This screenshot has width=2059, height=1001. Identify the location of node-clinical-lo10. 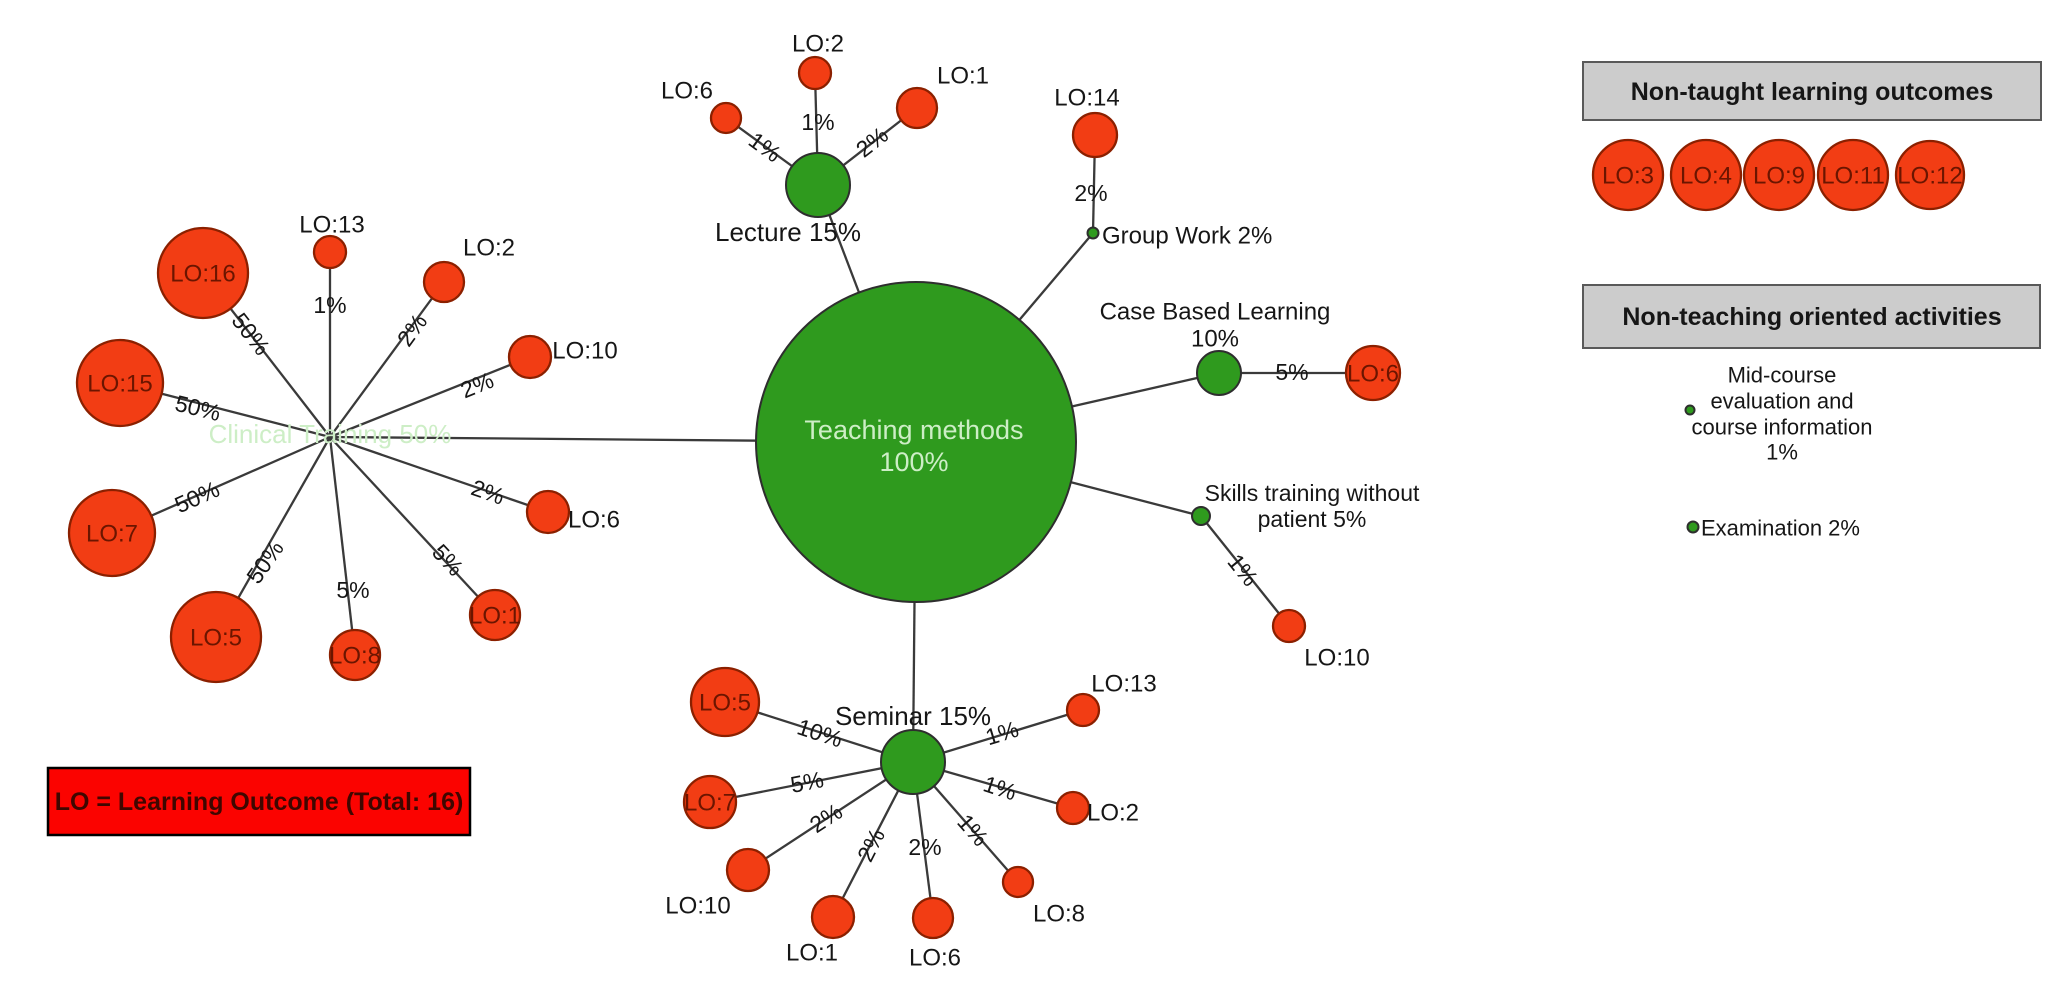
(530, 357).